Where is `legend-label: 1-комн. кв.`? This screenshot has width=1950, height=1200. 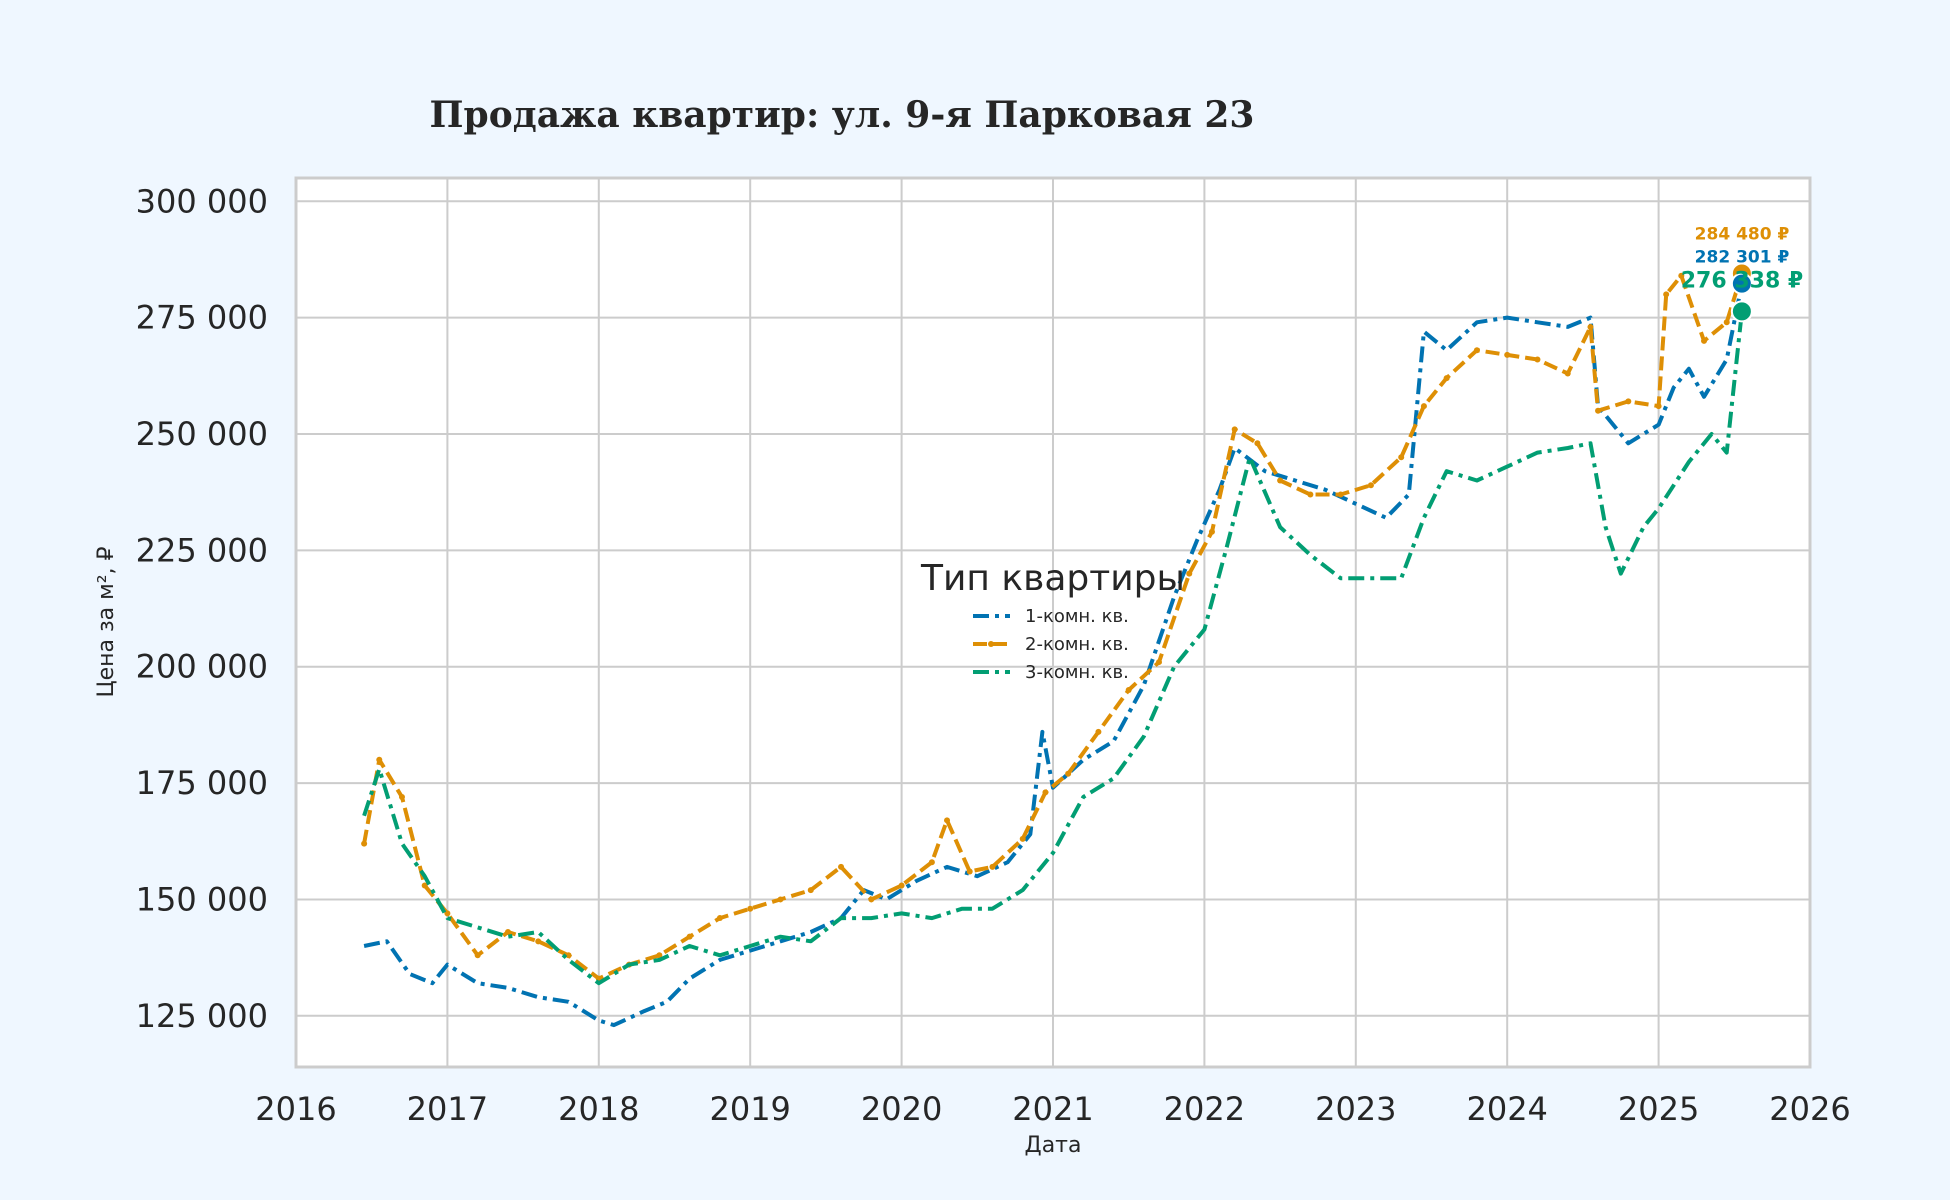
legend-label: 1-комн. кв. is located at coordinates (1077, 616).